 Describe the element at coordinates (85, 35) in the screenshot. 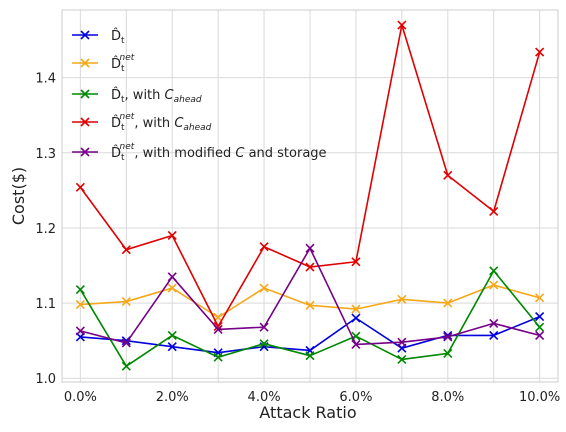

I see `legend-marker-dt` at that location.